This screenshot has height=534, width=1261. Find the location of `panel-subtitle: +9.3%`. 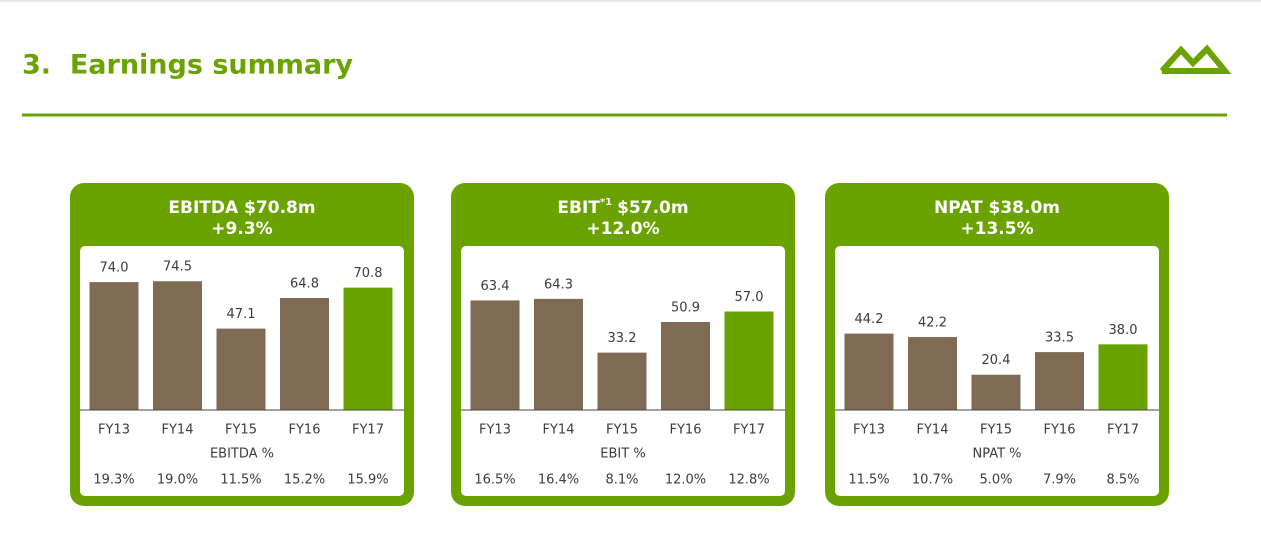

panel-subtitle: +9.3% is located at coordinates (241, 229).